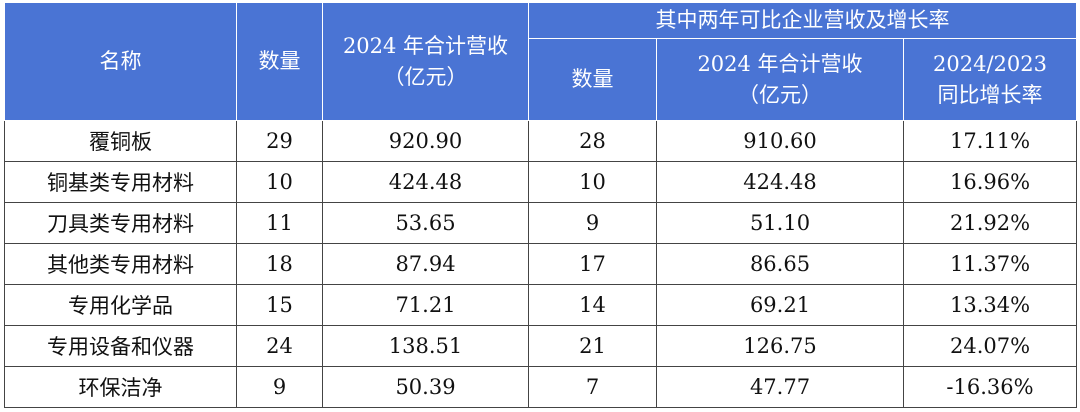  What do you see at coordinates (279, 61) in the screenshot?
I see `header-count: 数量` at bounding box center [279, 61].